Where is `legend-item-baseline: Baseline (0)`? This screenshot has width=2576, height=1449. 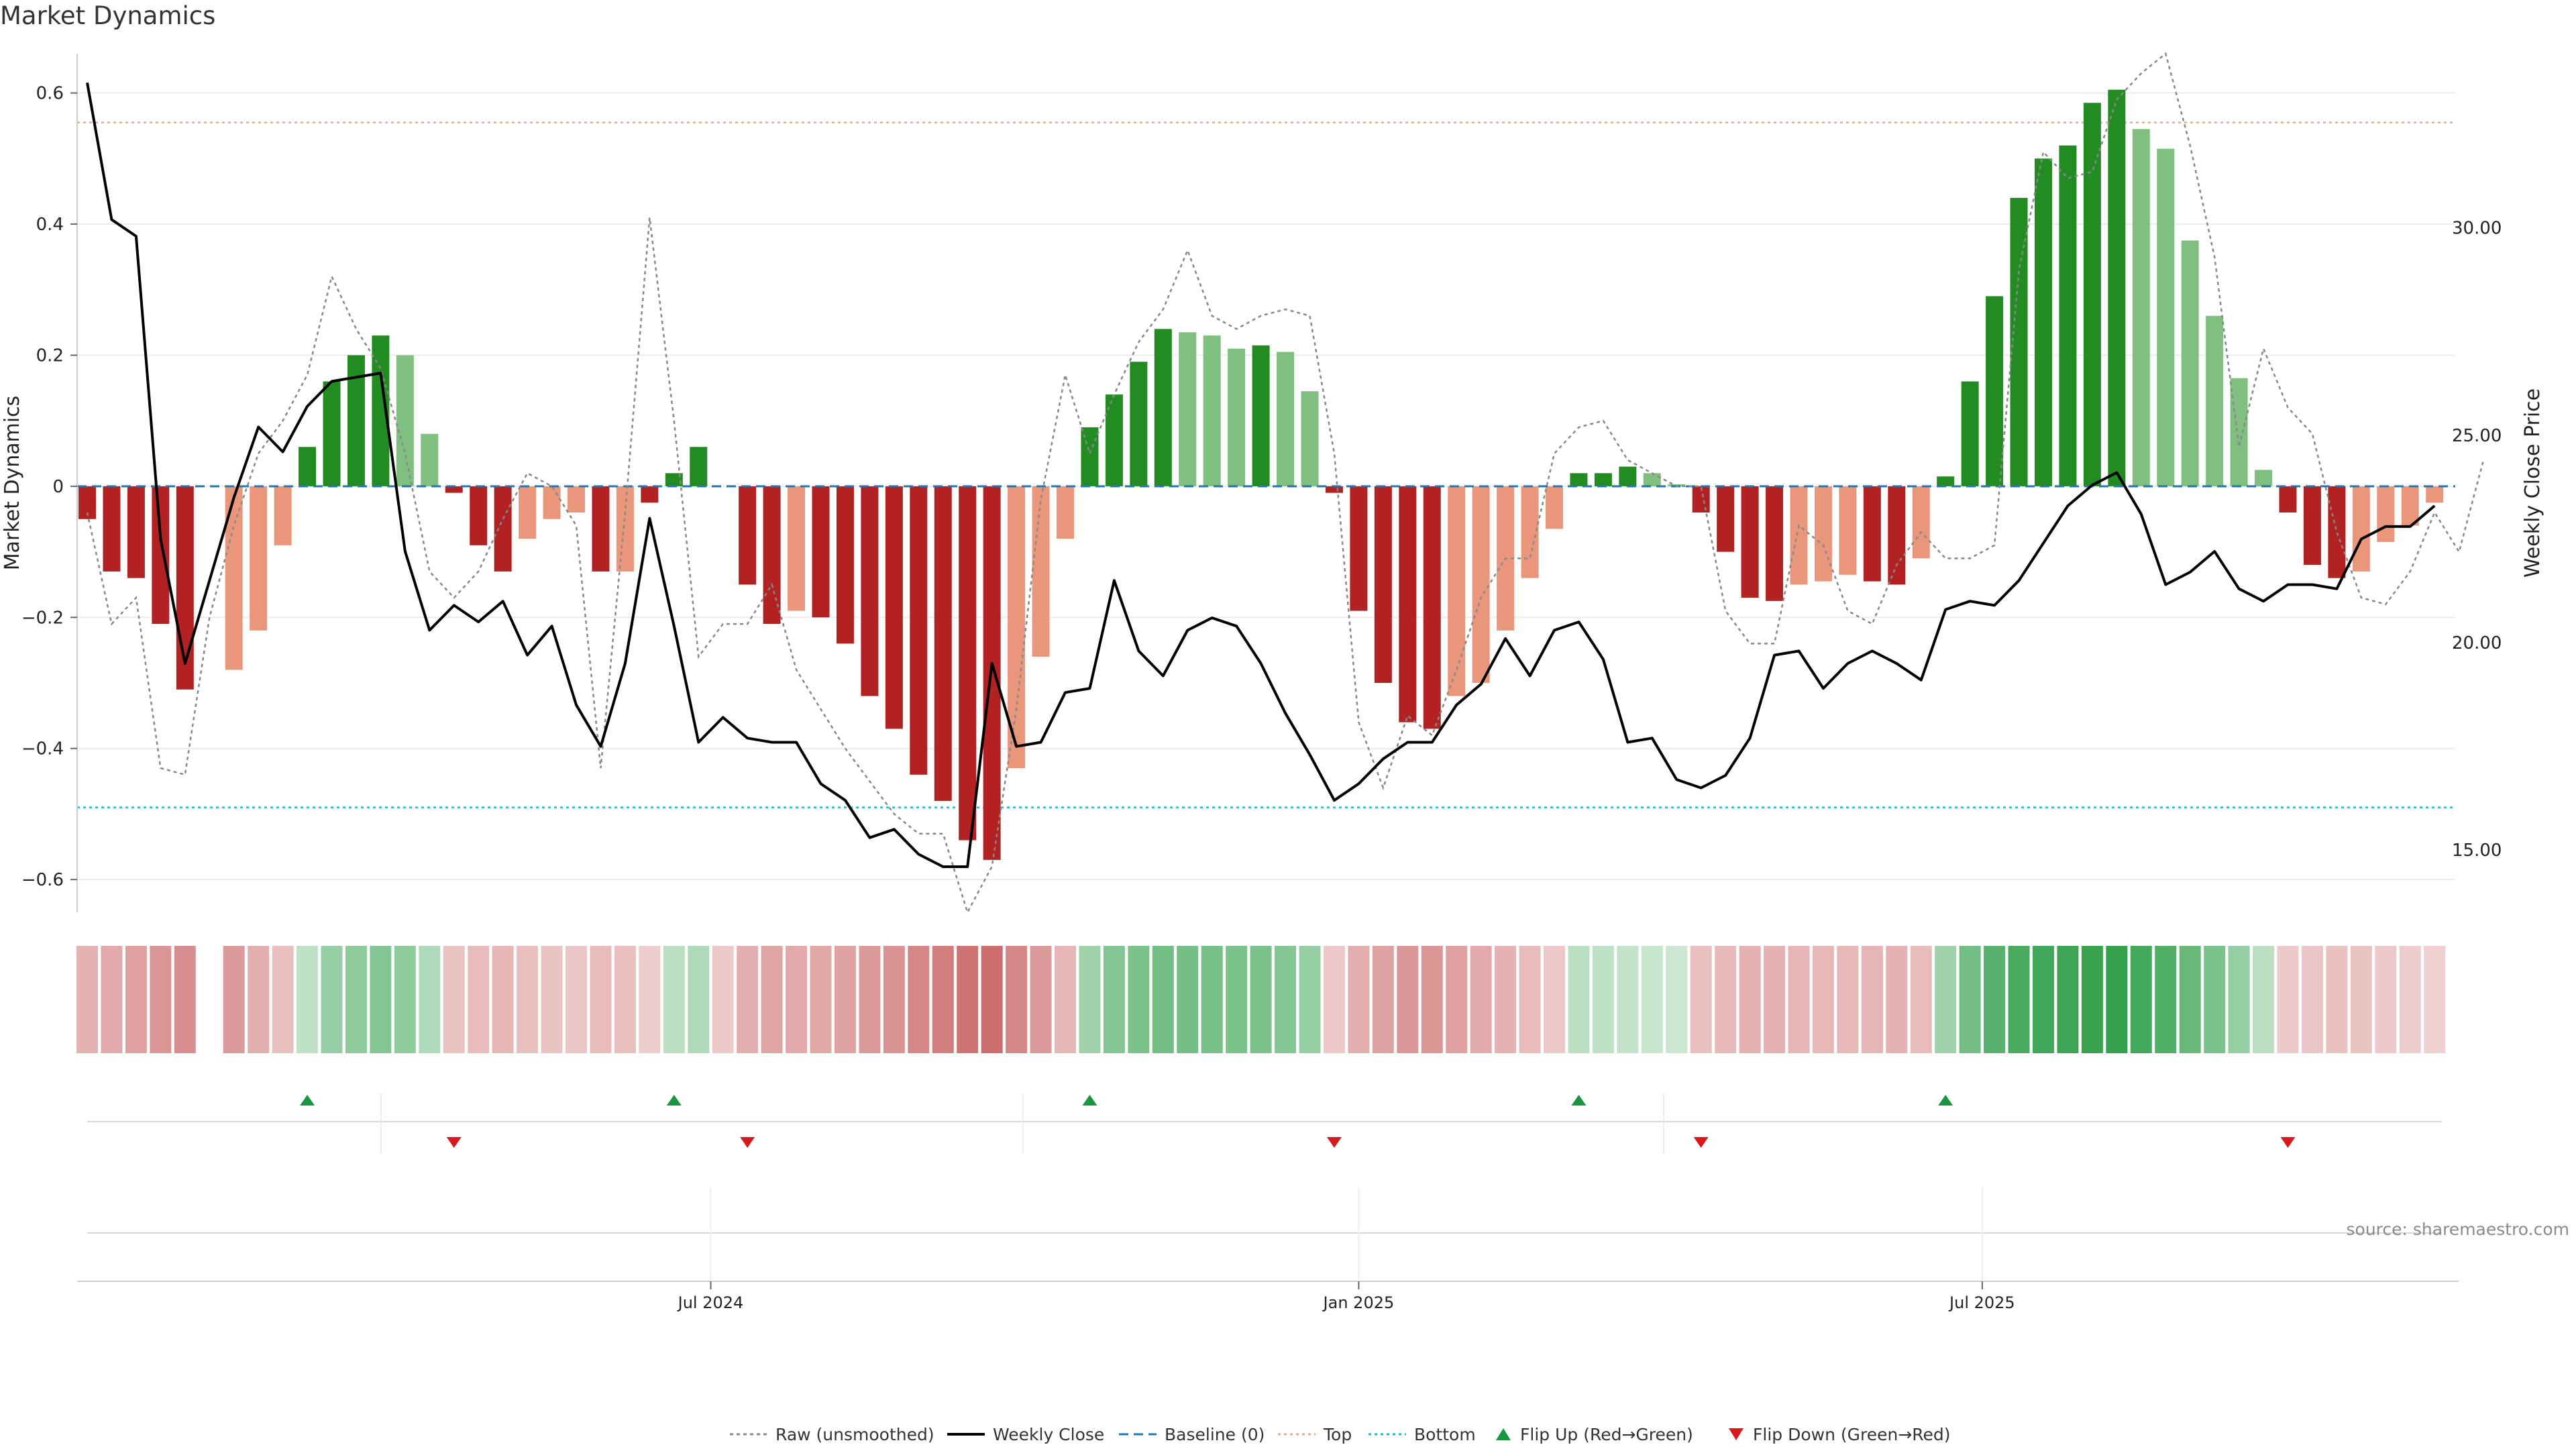
legend-item-baseline: Baseline (0) is located at coordinates (1192, 1434).